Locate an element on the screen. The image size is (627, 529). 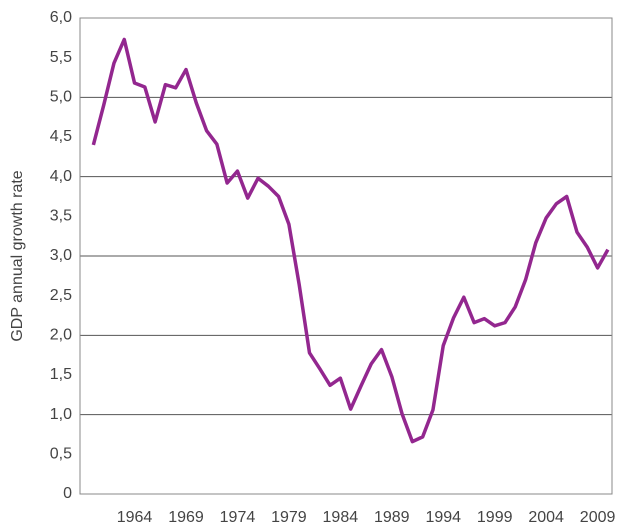
y-tick-label: 6,0 is located at coordinates (61, 17).